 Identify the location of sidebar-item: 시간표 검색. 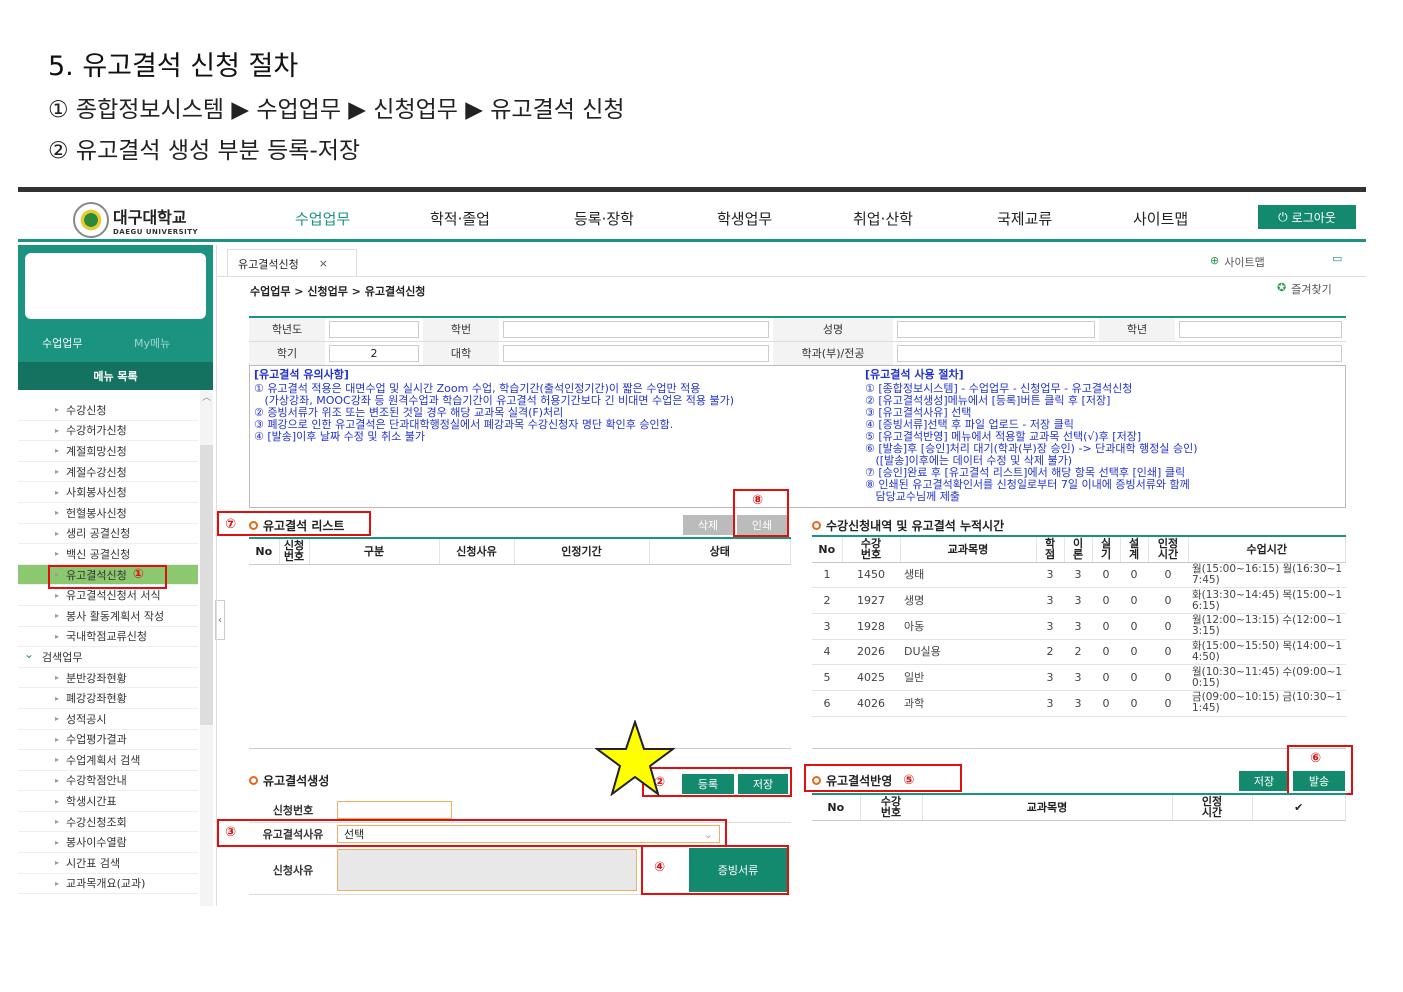
(108, 863).